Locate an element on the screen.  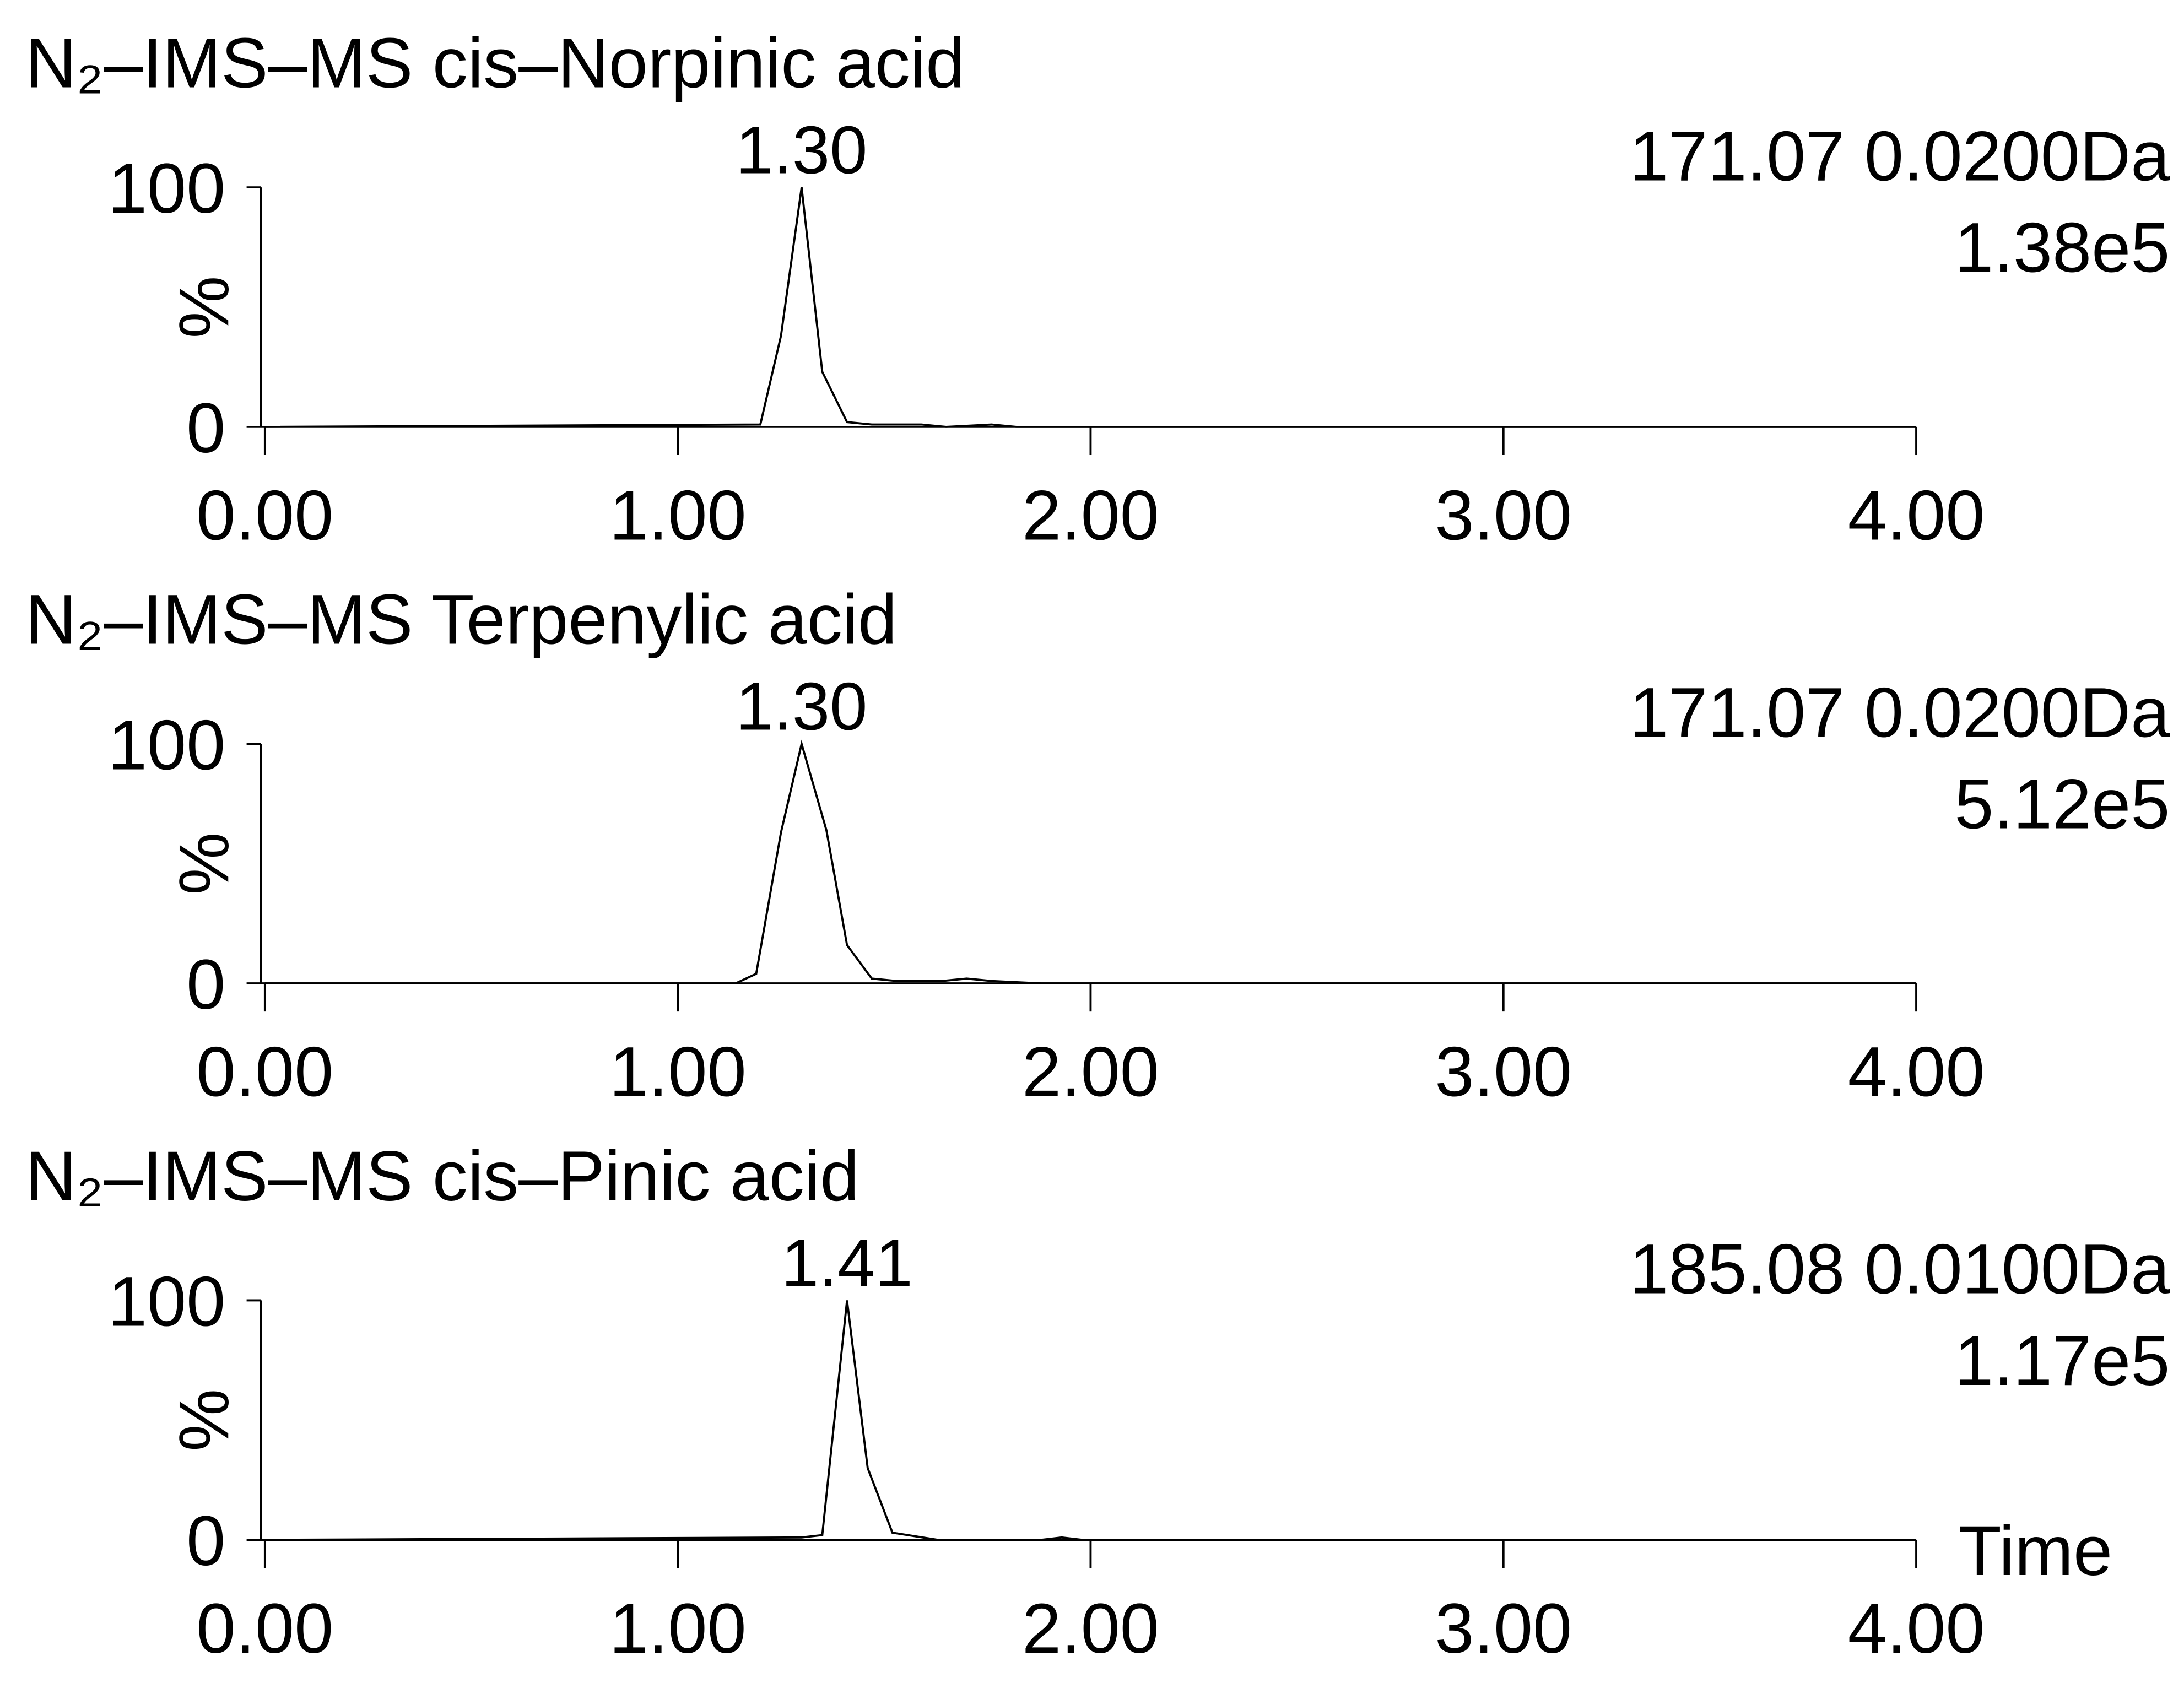
intensity-label: 1.17e5 is located at coordinates (2062, 1361).